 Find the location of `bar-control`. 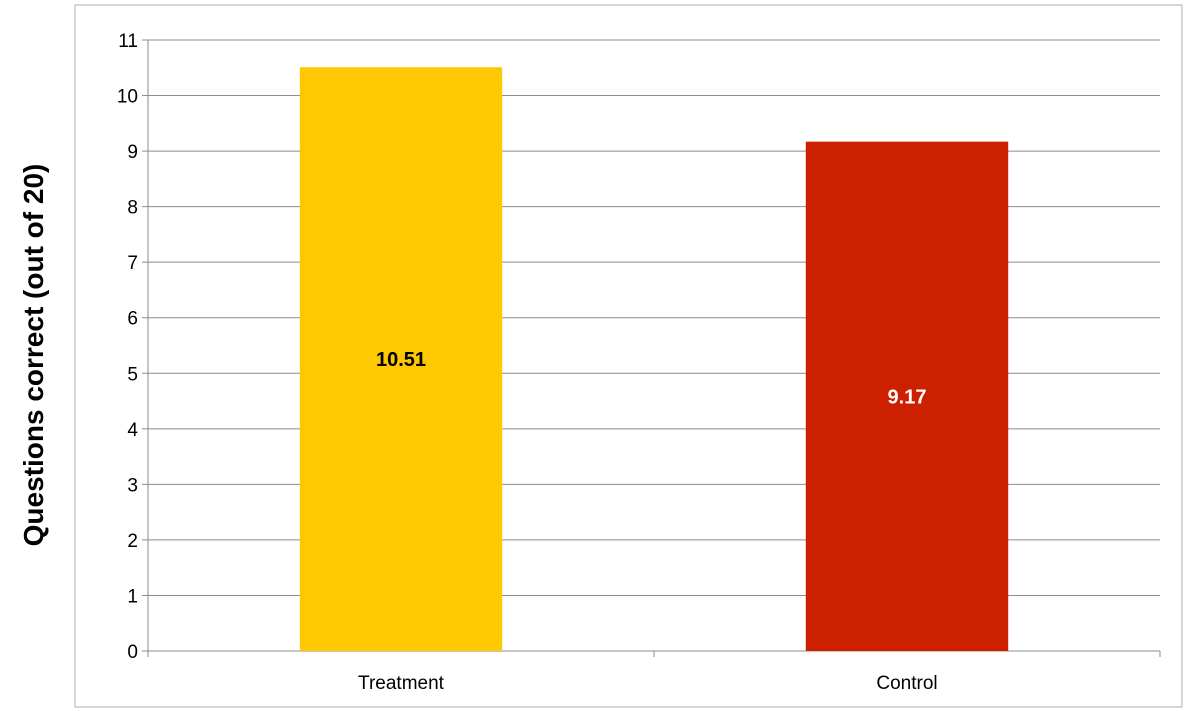

bar-control is located at coordinates (907, 396).